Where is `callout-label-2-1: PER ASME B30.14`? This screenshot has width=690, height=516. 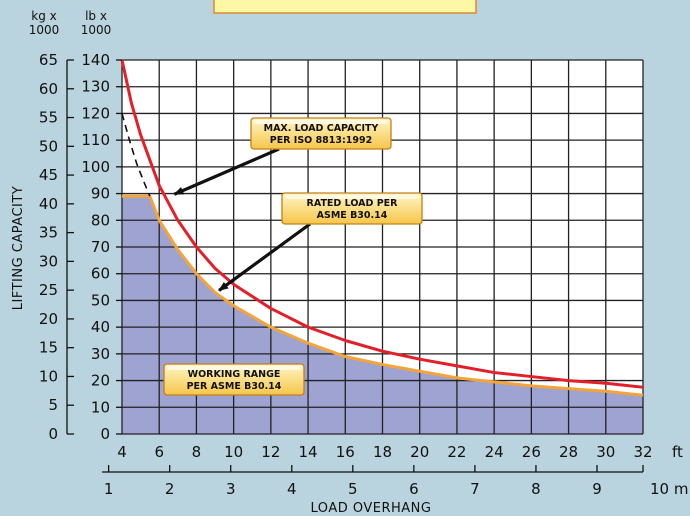 callout-label-2-1: PER ASME B30.14 is located at coordinates (234, 386).